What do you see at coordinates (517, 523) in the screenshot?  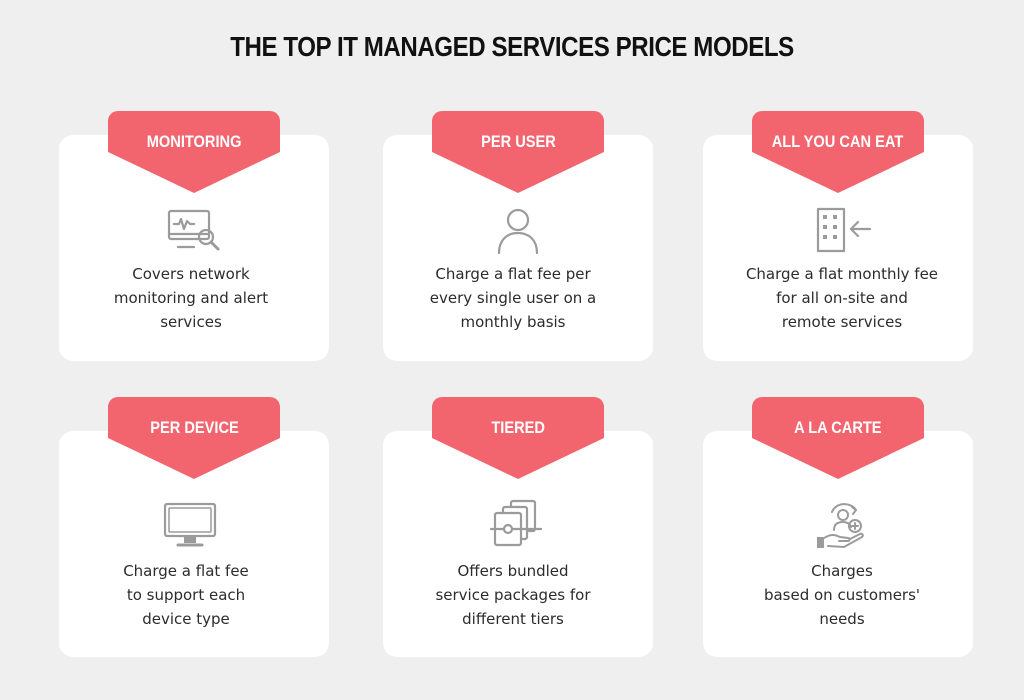 I see `stacked-packages-icon` at bounding box center [517, 523].